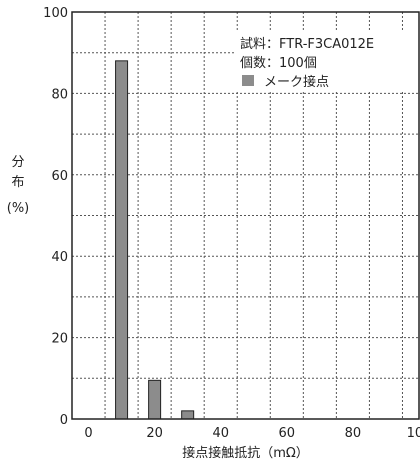  Describe the element at coordinates (287, 433) in the screenshot. I see `x-tick-label: 60` at that location.